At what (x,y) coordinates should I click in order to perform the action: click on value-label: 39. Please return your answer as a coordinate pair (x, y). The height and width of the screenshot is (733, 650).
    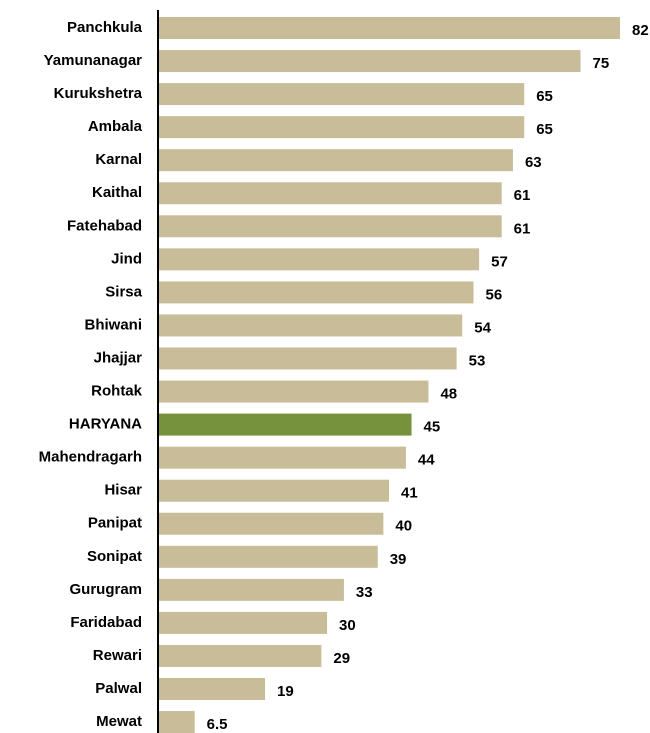
    Looking at the image, I should click on (398, 559).